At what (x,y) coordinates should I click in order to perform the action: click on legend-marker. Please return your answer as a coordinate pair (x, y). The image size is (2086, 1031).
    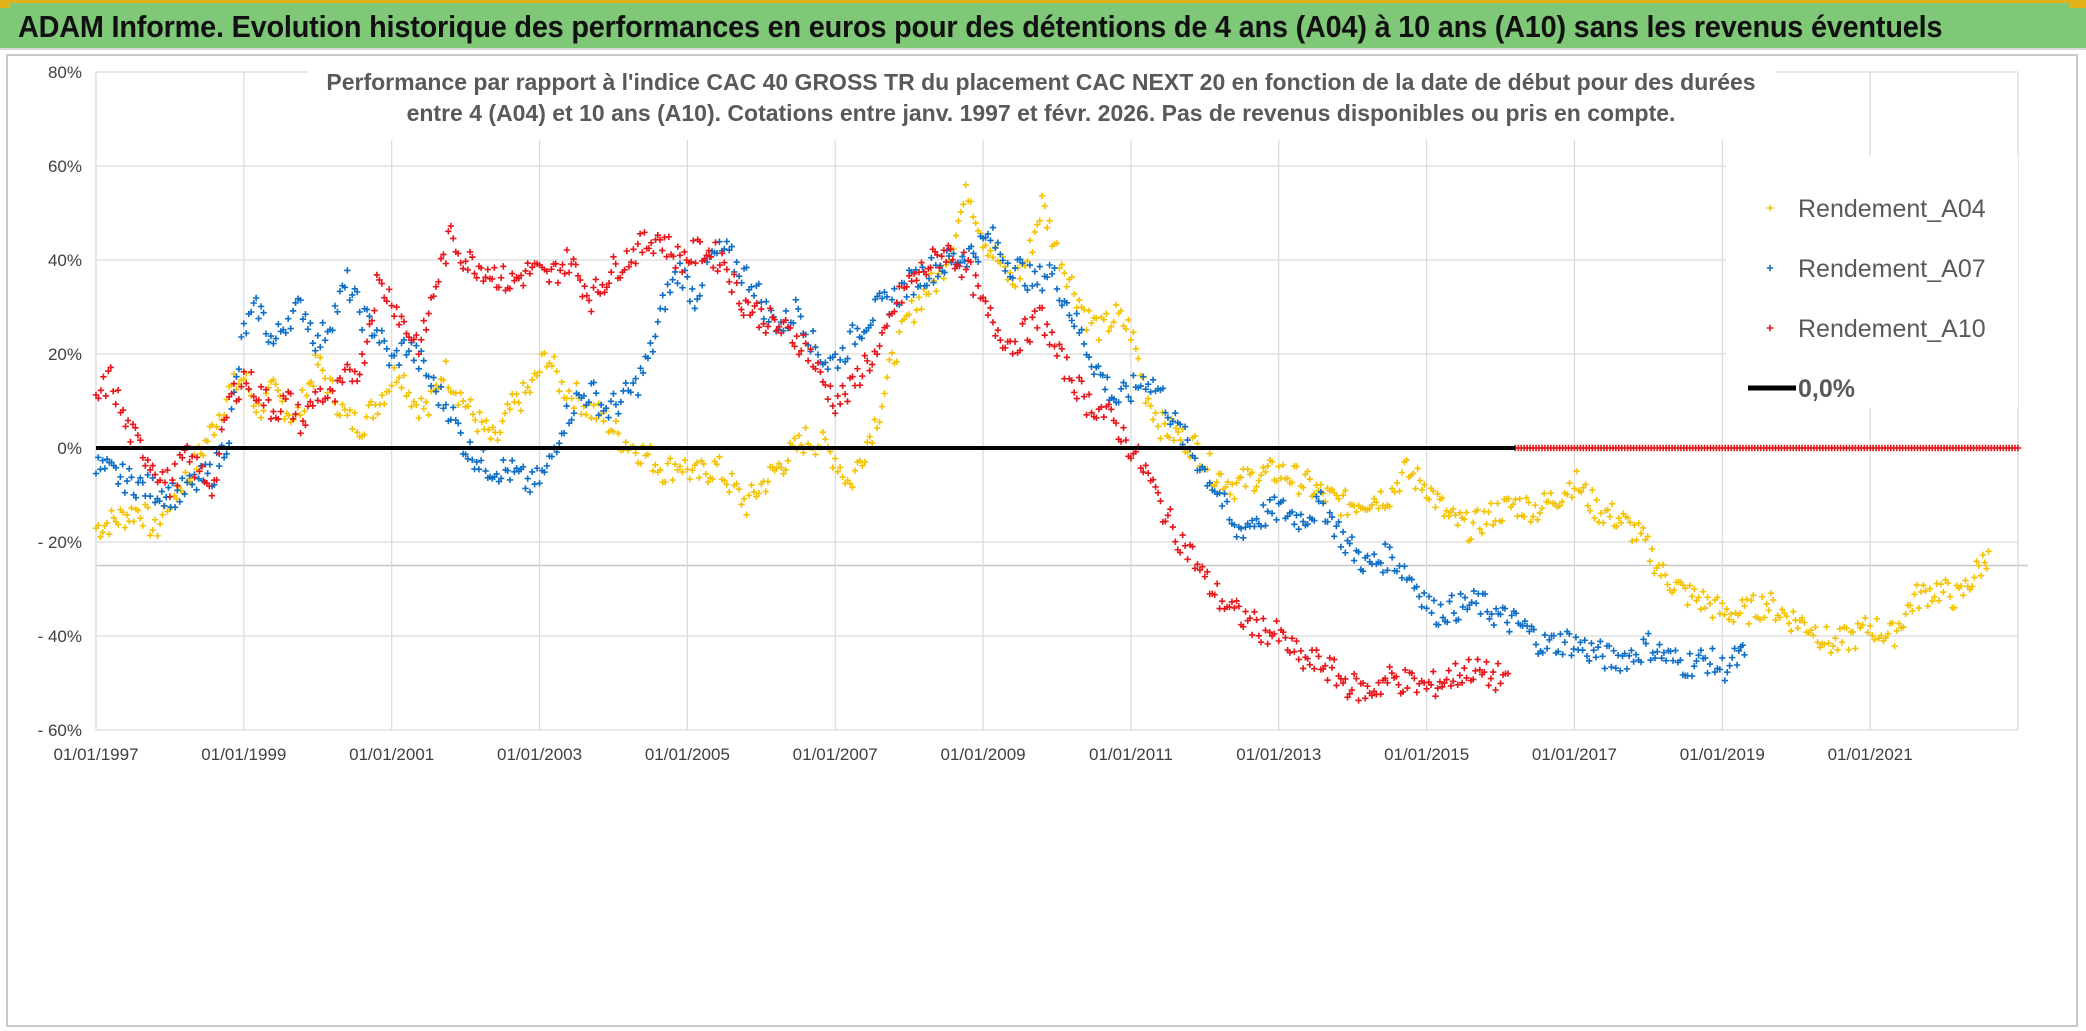
    Looking at the image, I should click on (1770, 208).